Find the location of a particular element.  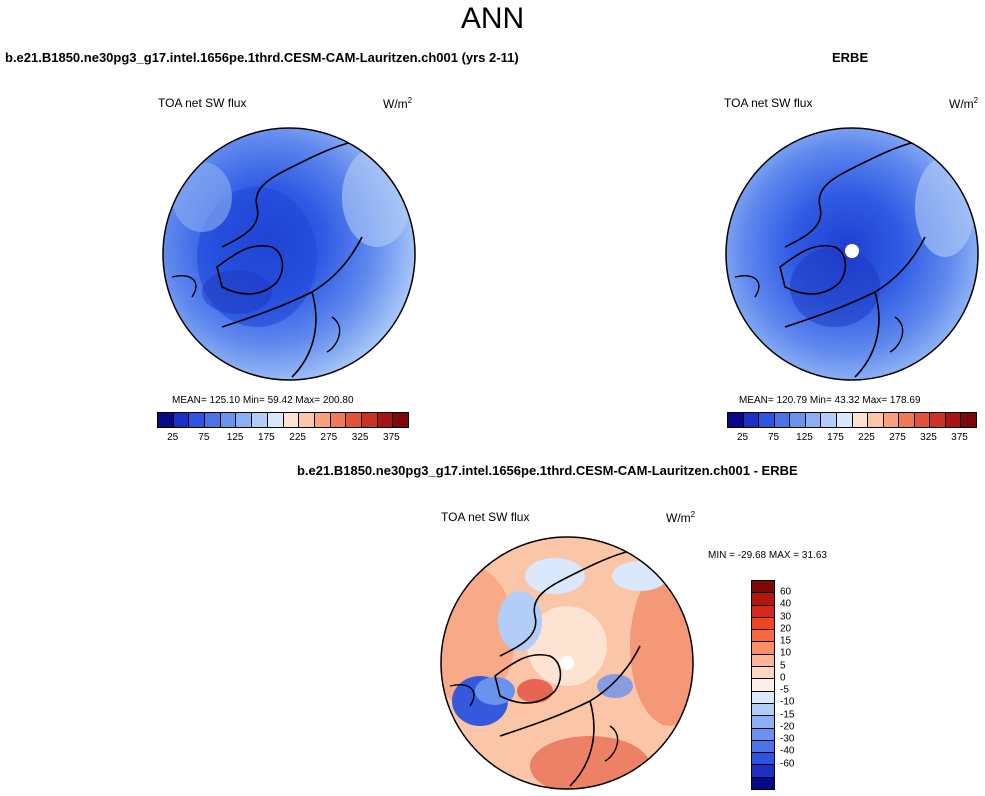

model-colorbar-ticks: 25 75 125 175 225 275 325 375 is located at coordinates (282, 438).